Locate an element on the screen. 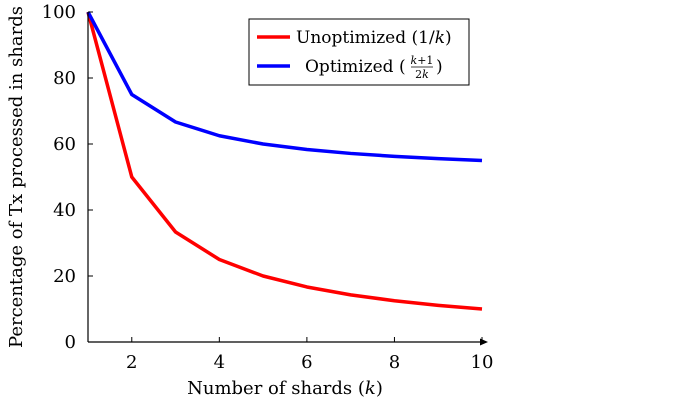  x-tick-label: 10 is located at coordinates (482, 362).